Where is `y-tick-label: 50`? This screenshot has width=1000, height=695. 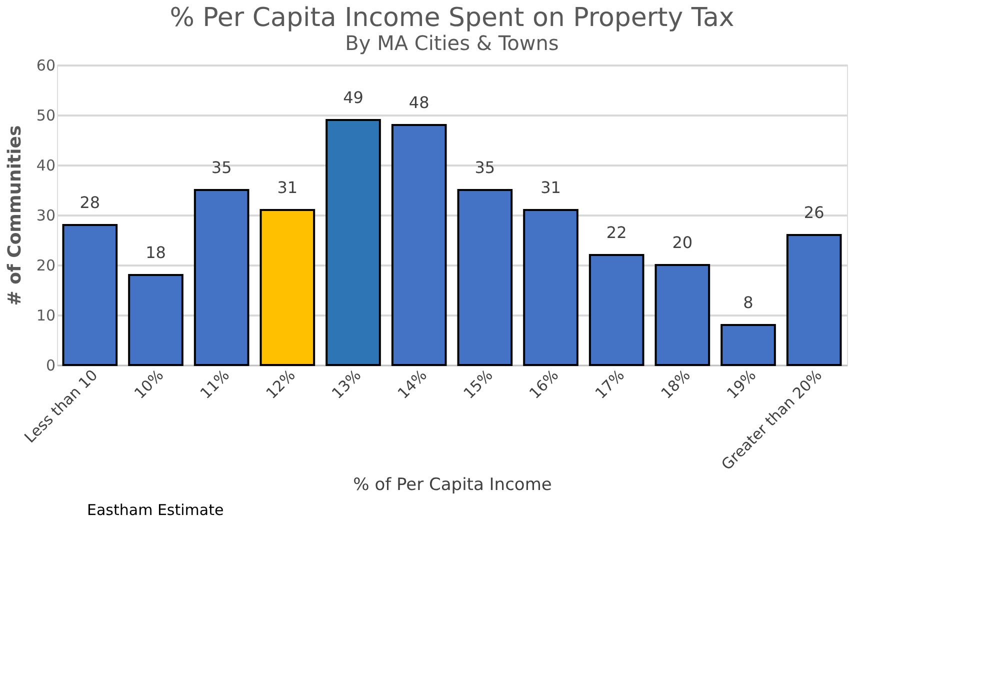
y-tick-label: 50 is located at coordinates (46, 115).